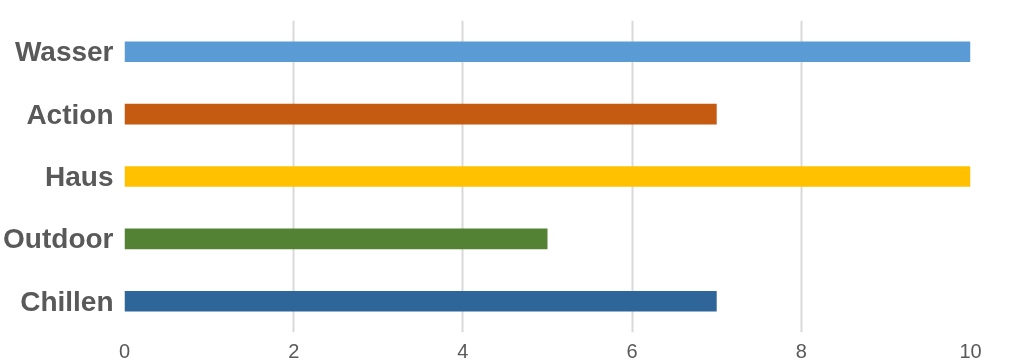  Describe the element at coordinates (64, 52) in the screenshot. I see `y-tick-label: Wasser` at that location.